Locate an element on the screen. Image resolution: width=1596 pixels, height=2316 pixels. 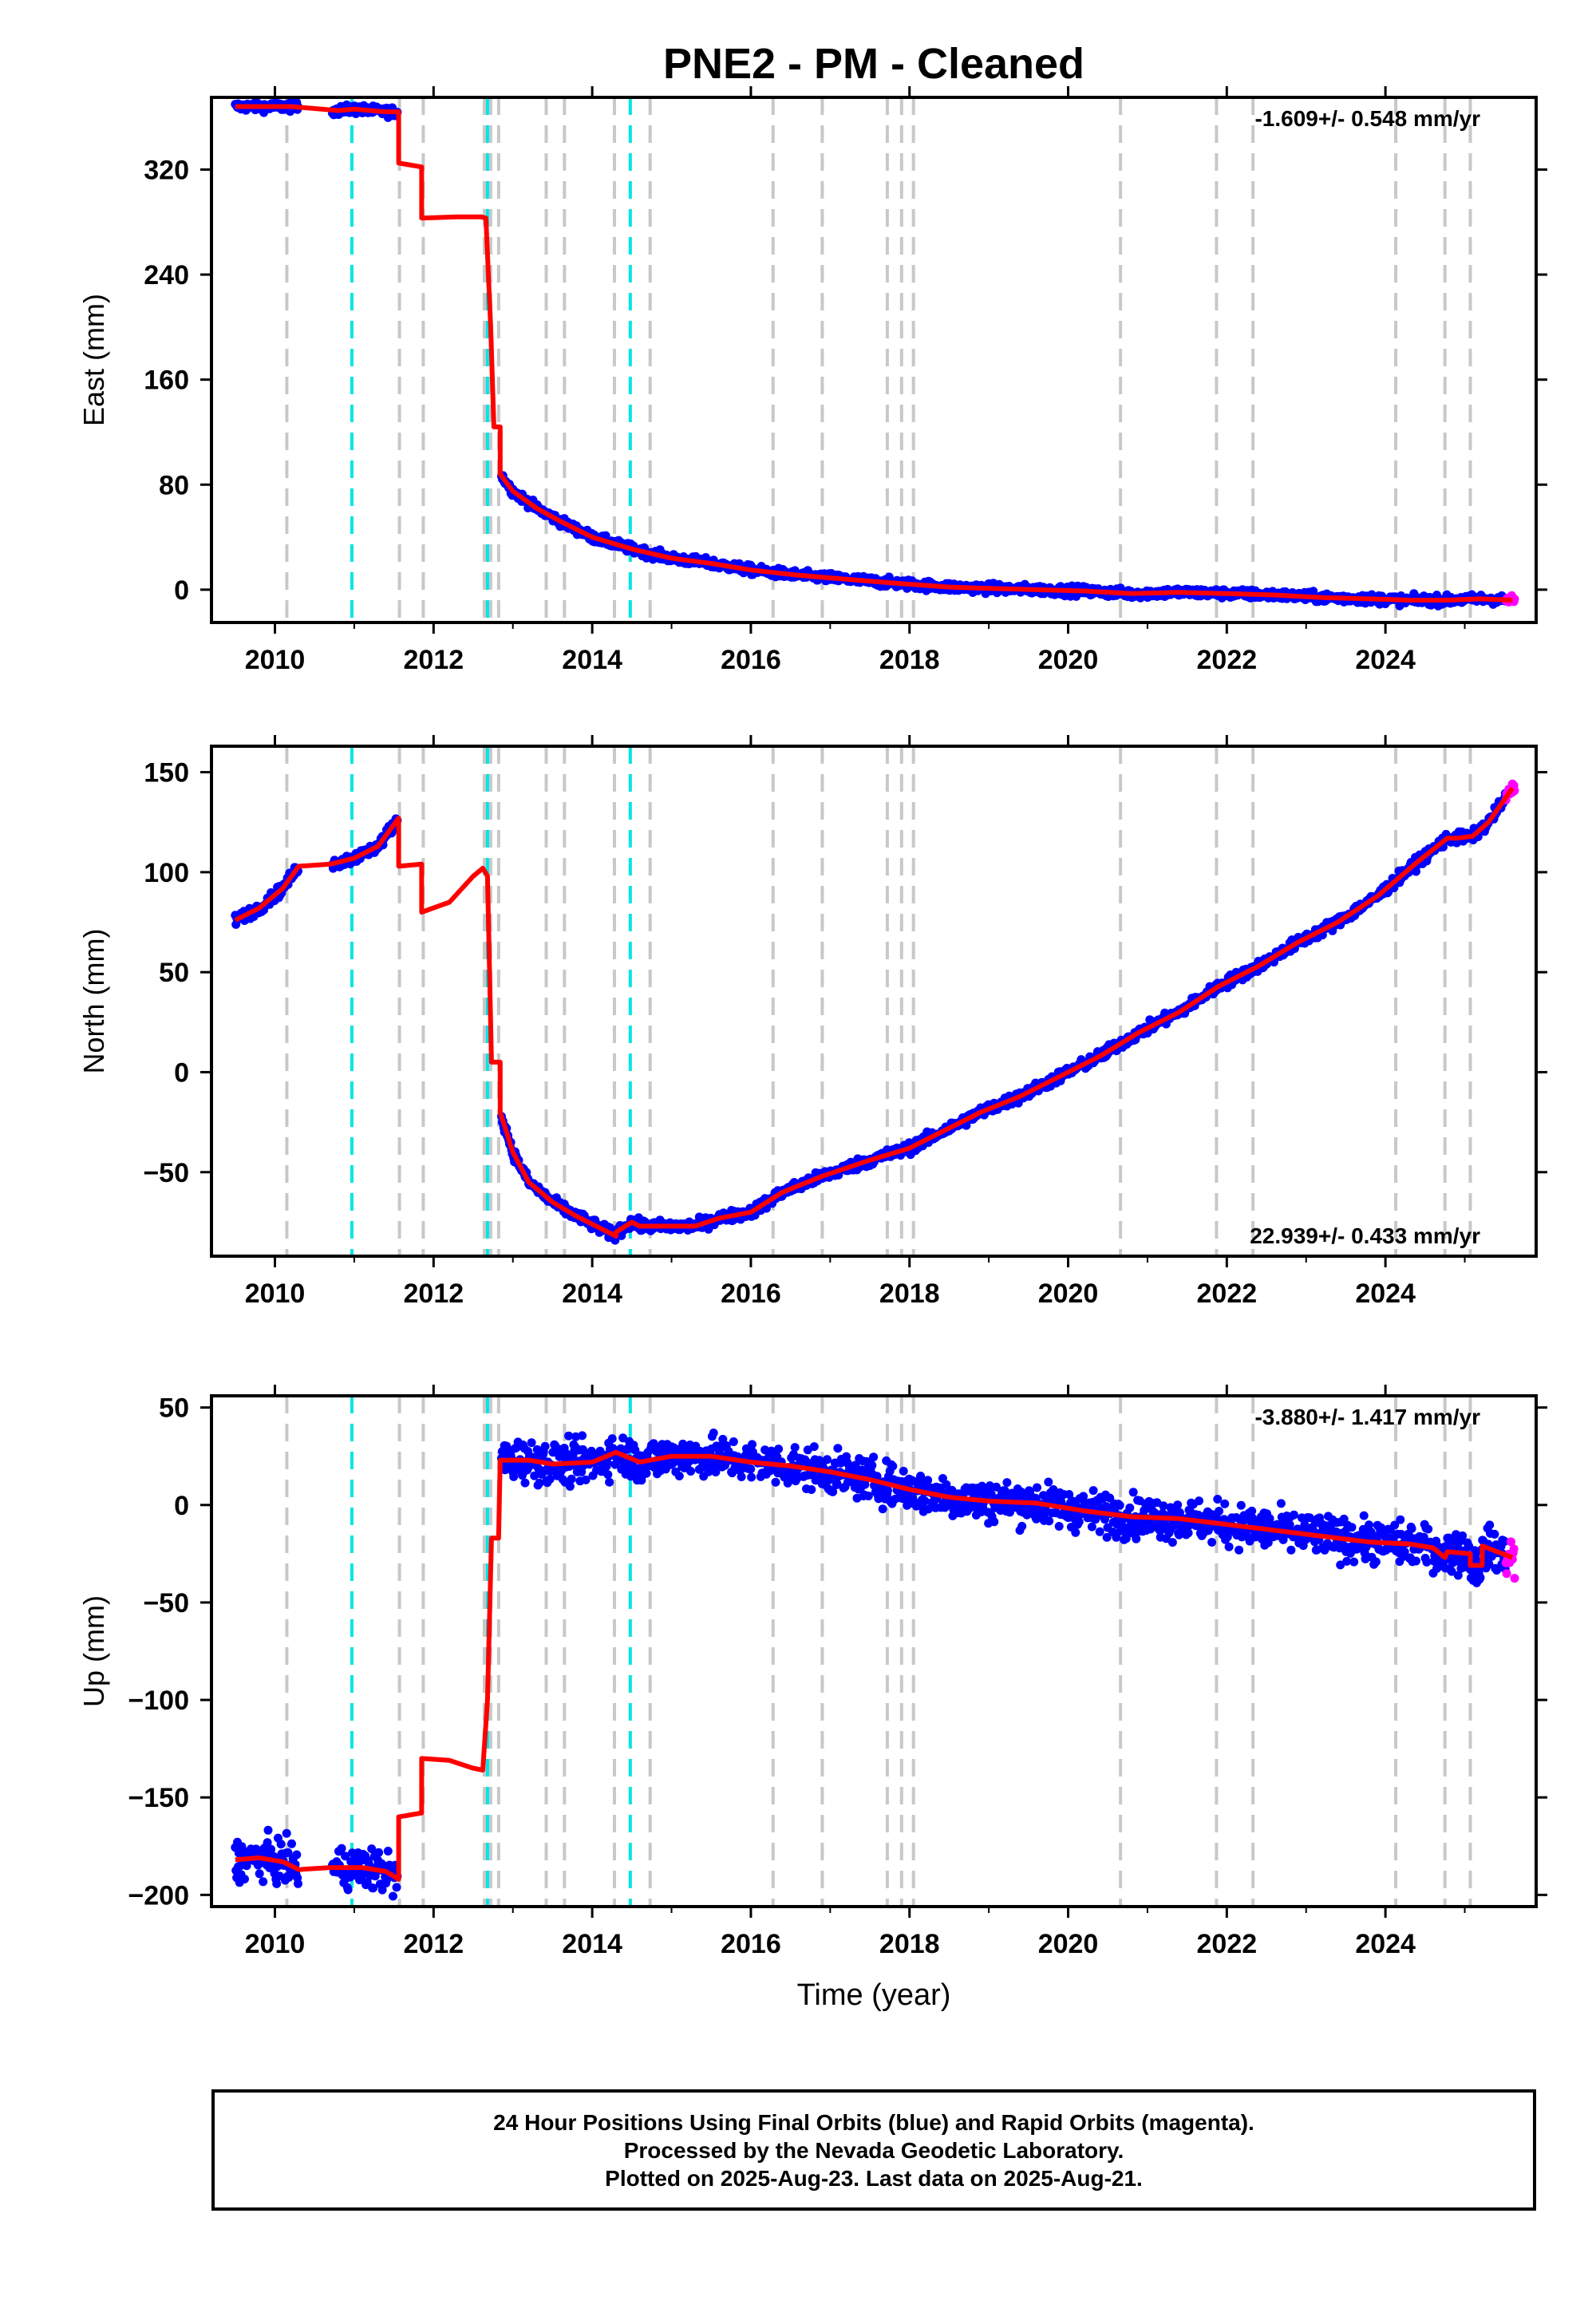
y-tick-label: 50 is located at coordinates (174, 973).